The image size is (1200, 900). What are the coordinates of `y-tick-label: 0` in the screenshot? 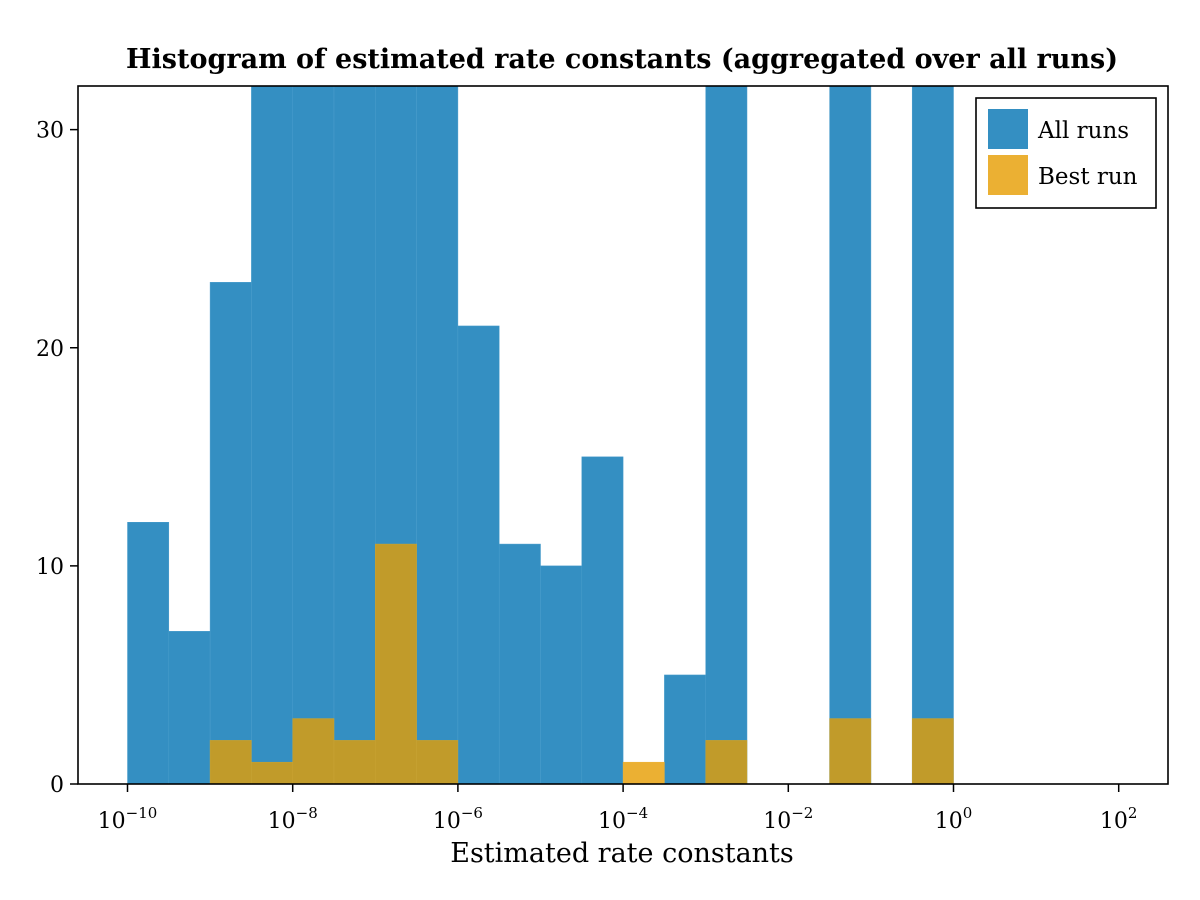 It's located at (57, 785).